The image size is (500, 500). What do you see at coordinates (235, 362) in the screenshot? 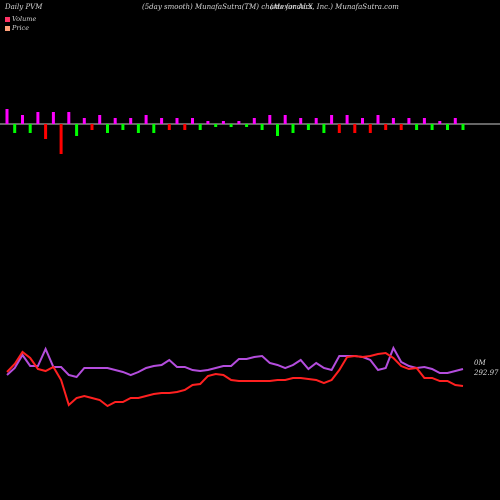
I see `volume-line` at bounding box center [235, 362].